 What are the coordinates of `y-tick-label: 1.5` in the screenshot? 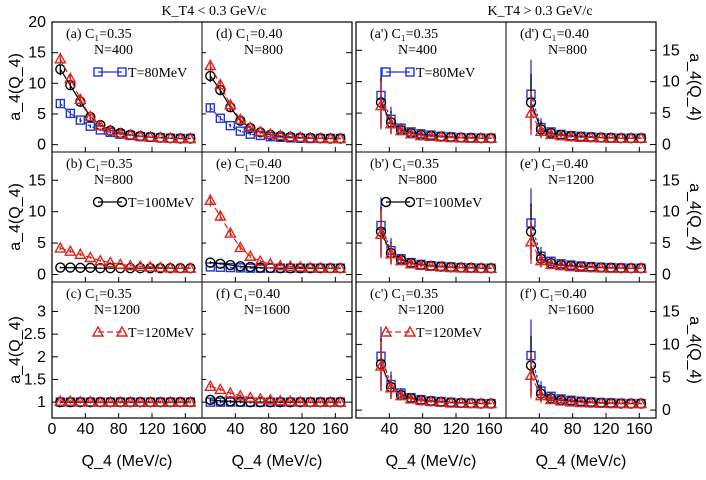 It's located at (35, 379).